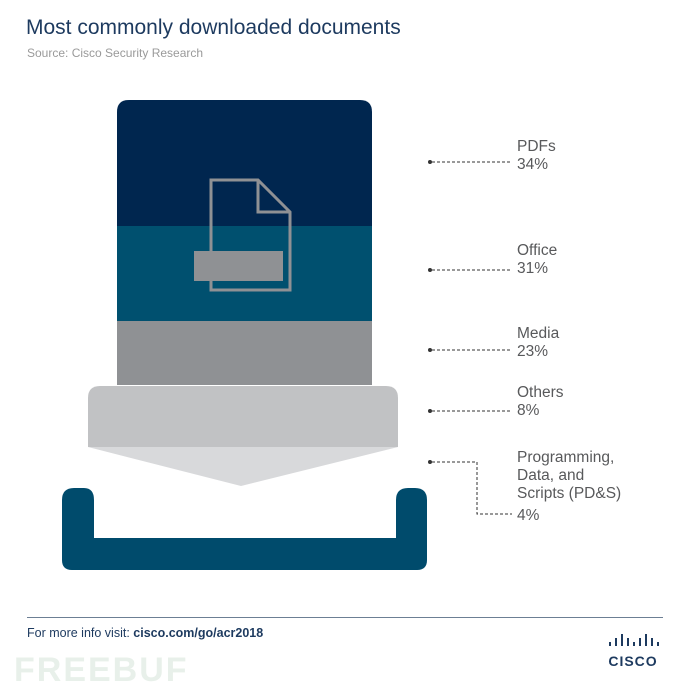 This screenshot has height=690, width=690. What do you see at coordinates (472, 488) in the screenshot?
I see `leader-line` at bounding box center [472, 488].